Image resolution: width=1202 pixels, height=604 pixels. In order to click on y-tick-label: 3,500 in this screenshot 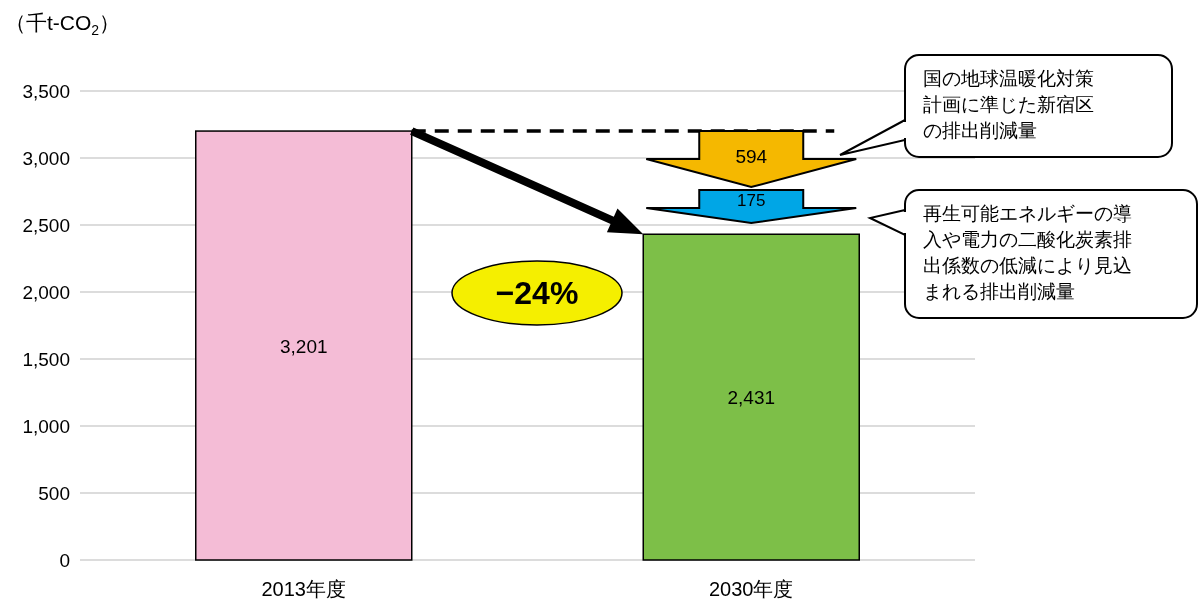, I will do `click(46, 91)`.